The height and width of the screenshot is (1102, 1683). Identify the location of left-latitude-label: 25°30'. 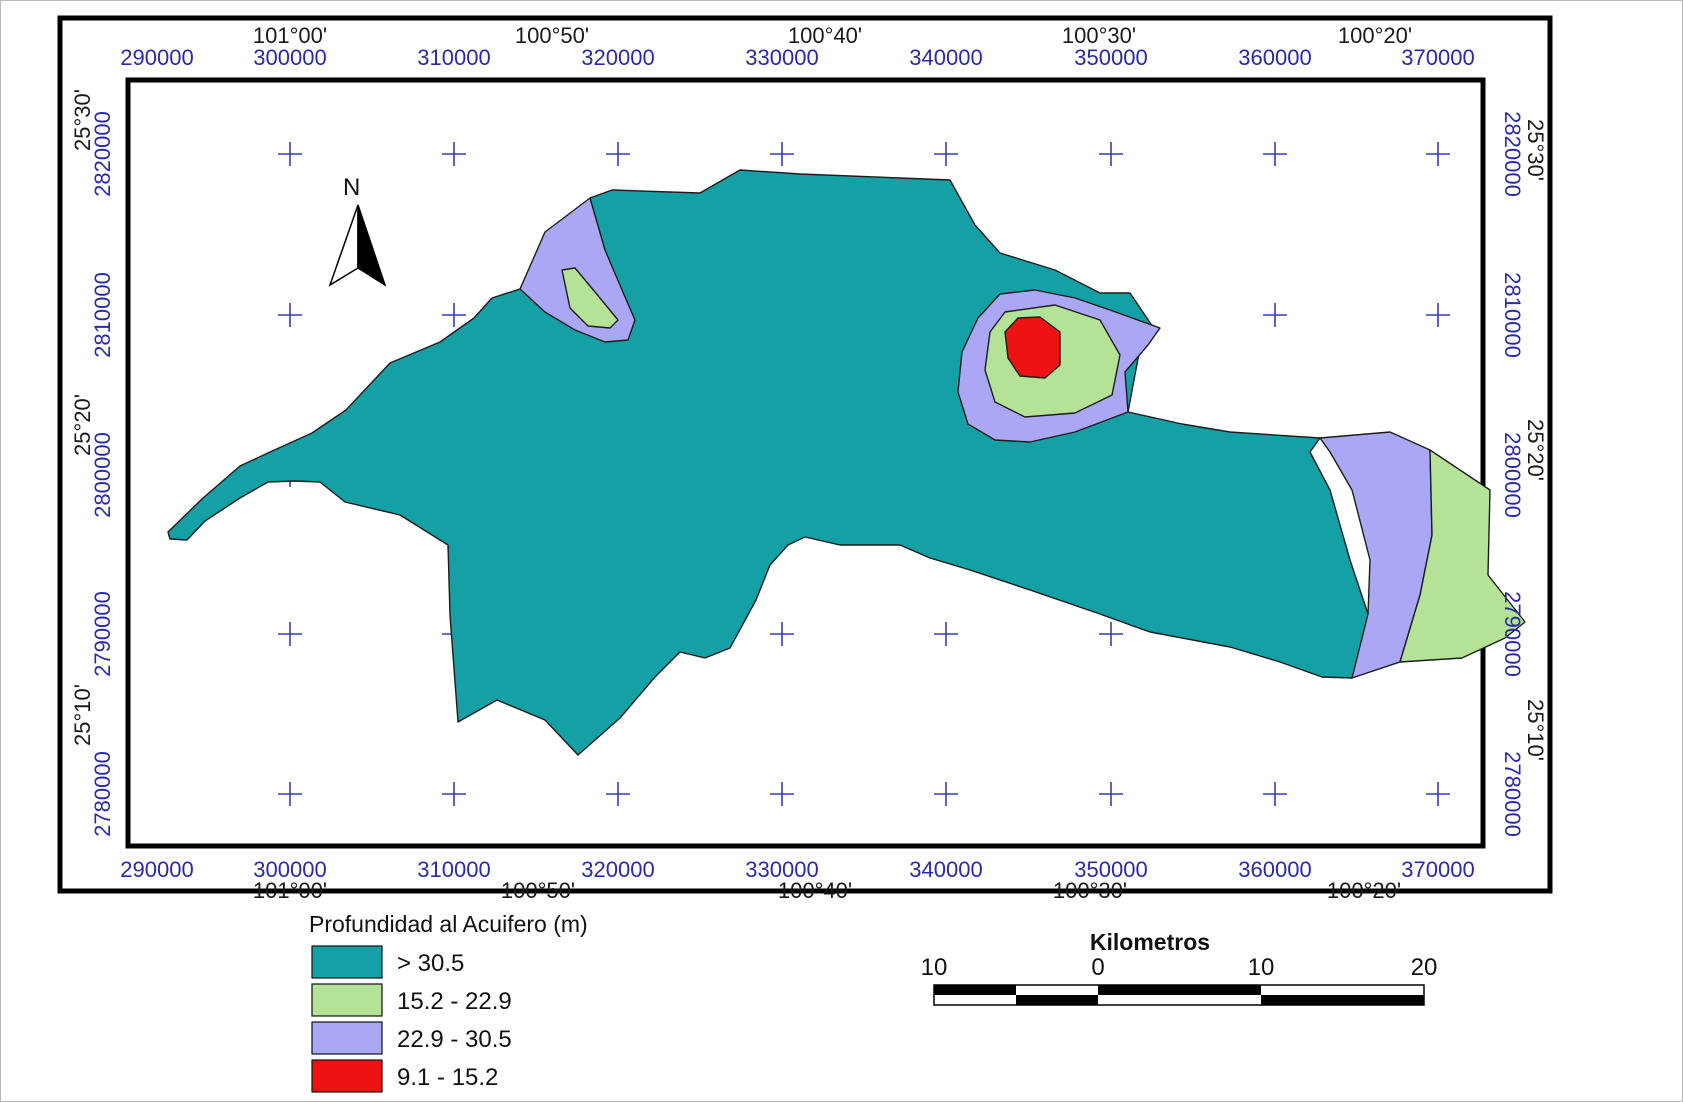
(82, 120).